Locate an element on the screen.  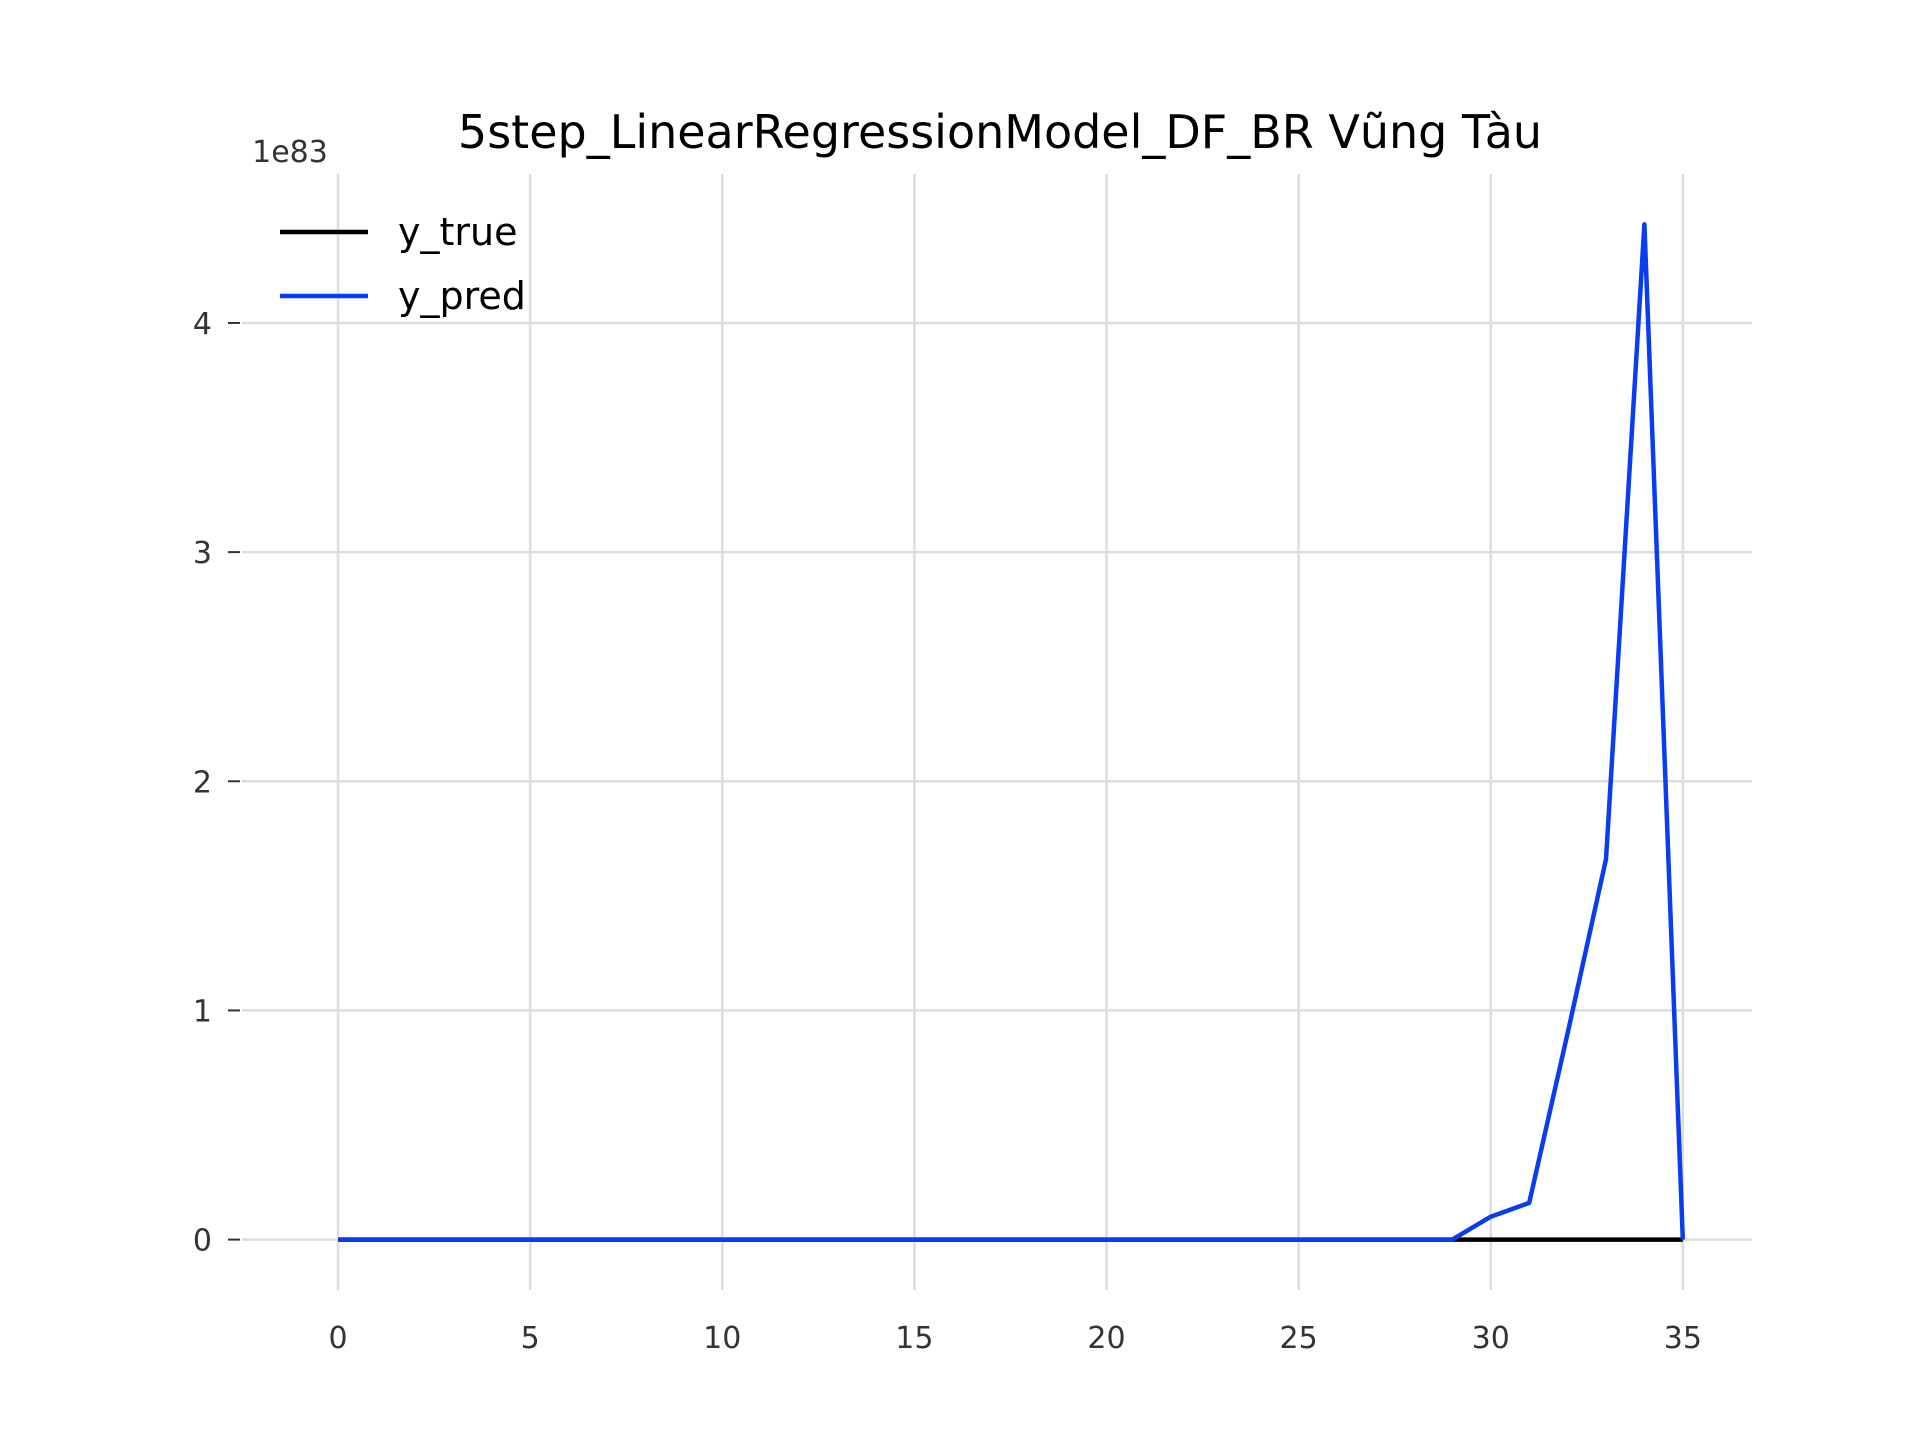
y-tick-label: 4 is located at coordinates (202, 324).